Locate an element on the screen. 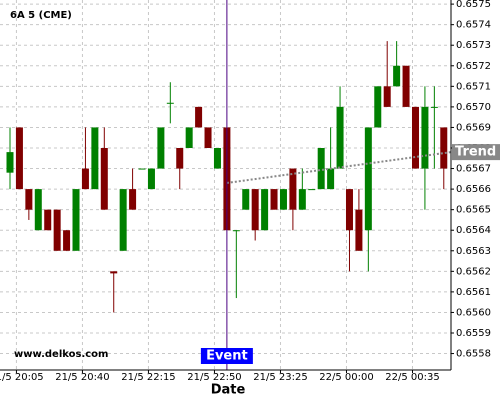 The width and height of the screenshot is (500, 400). trend-label: Trend is located at coordinates (475, 152).